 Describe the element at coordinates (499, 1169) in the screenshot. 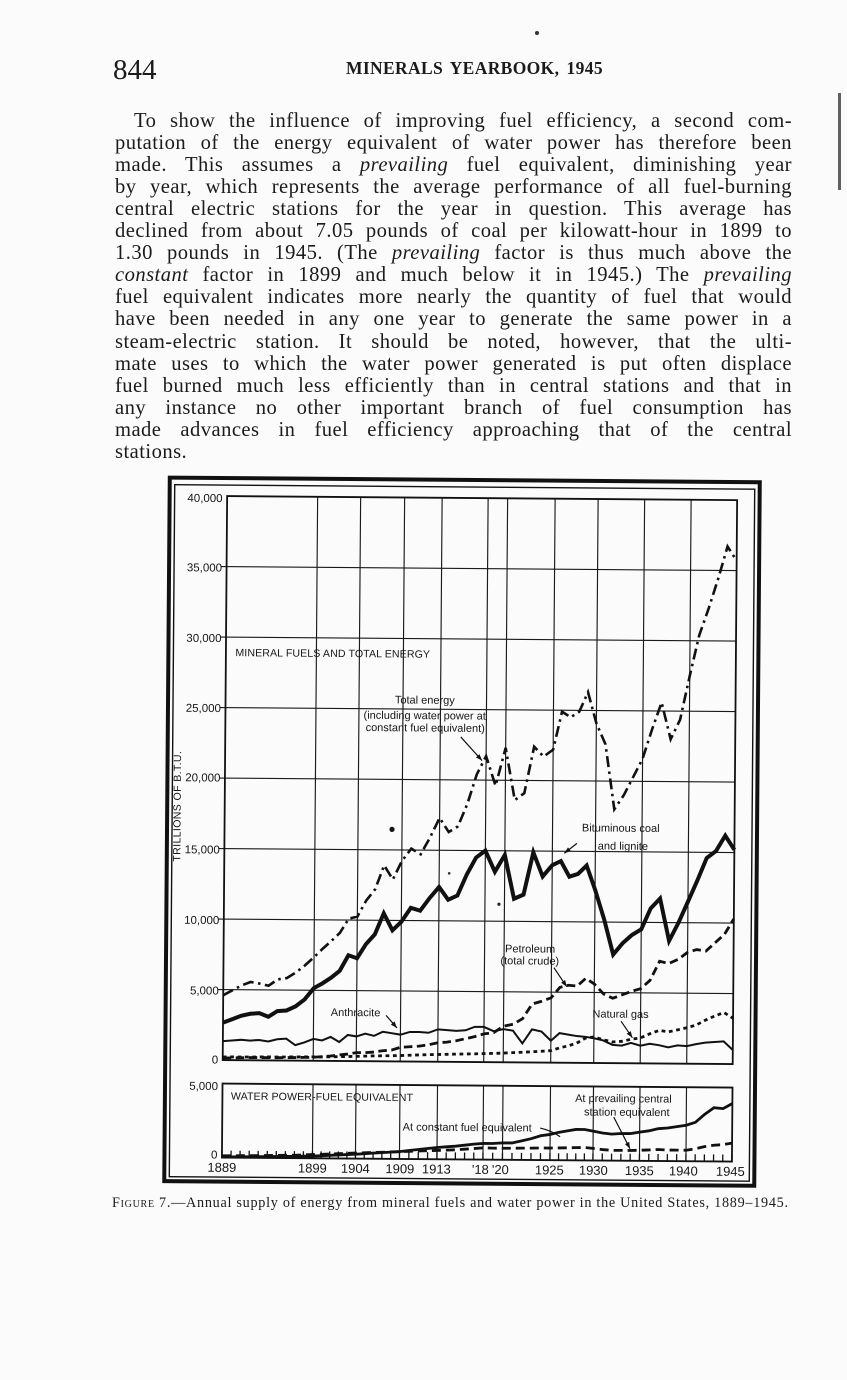

I see `svg-text: '20` at that location.